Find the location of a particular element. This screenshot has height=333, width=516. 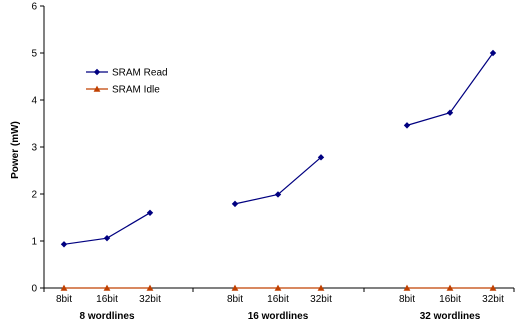

y-axis-label: Power (mW) is located at coordinates (15, 150).